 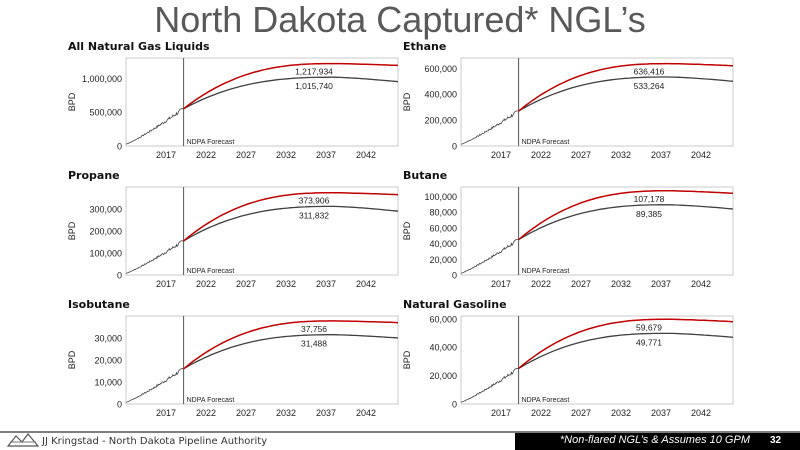 I want to click on chart-title-ethane: Ethane, so click(x=425, y=46).